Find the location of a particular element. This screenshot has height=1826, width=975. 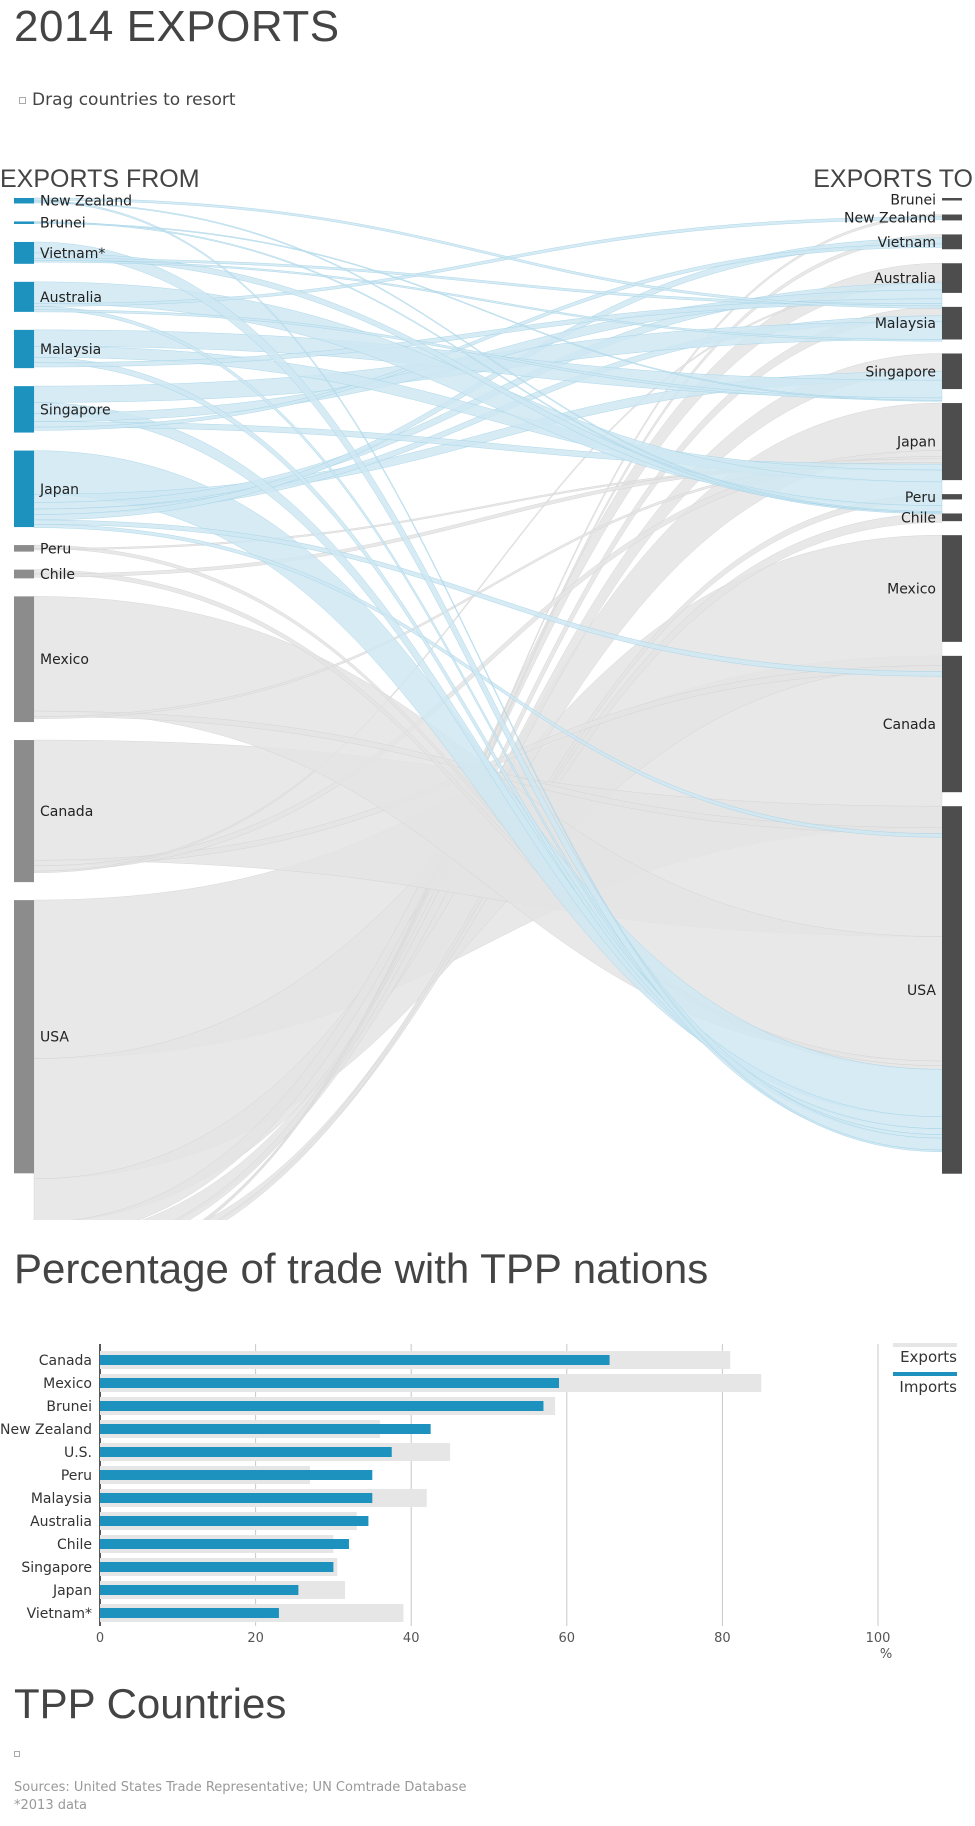

footnote: *2013 data is located at coordinates (50, 1805).